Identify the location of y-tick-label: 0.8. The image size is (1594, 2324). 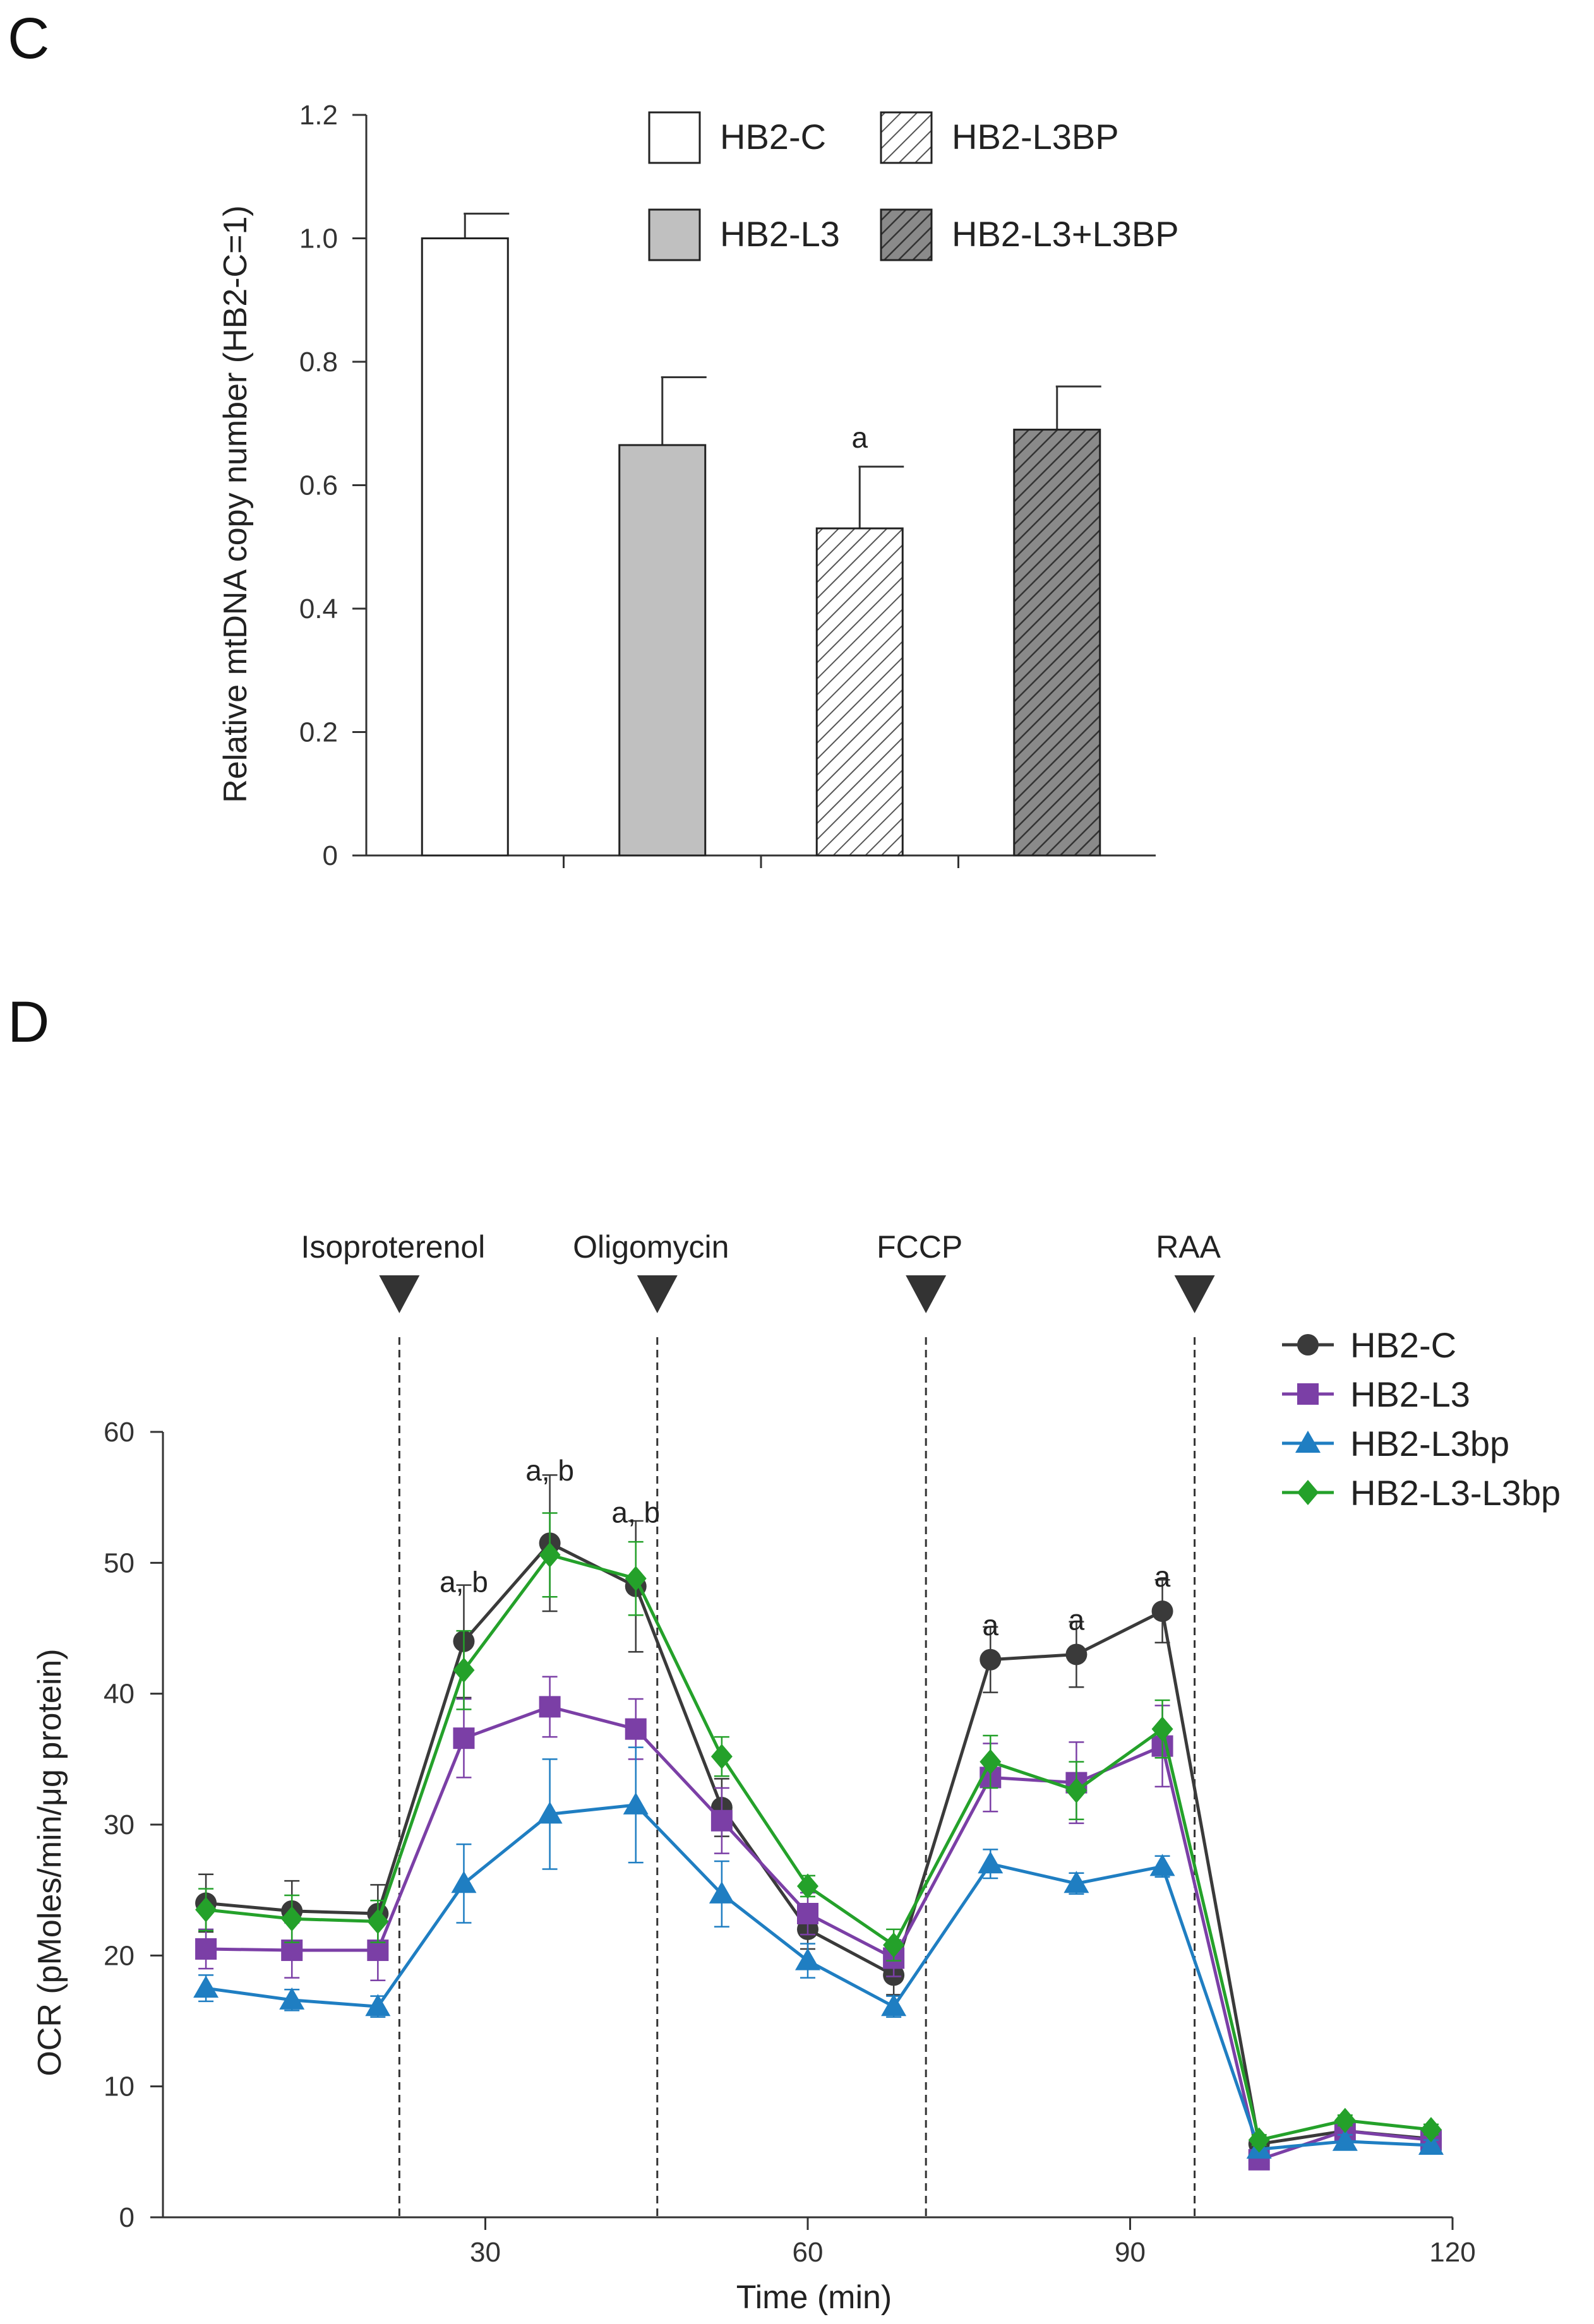
(318, 362).